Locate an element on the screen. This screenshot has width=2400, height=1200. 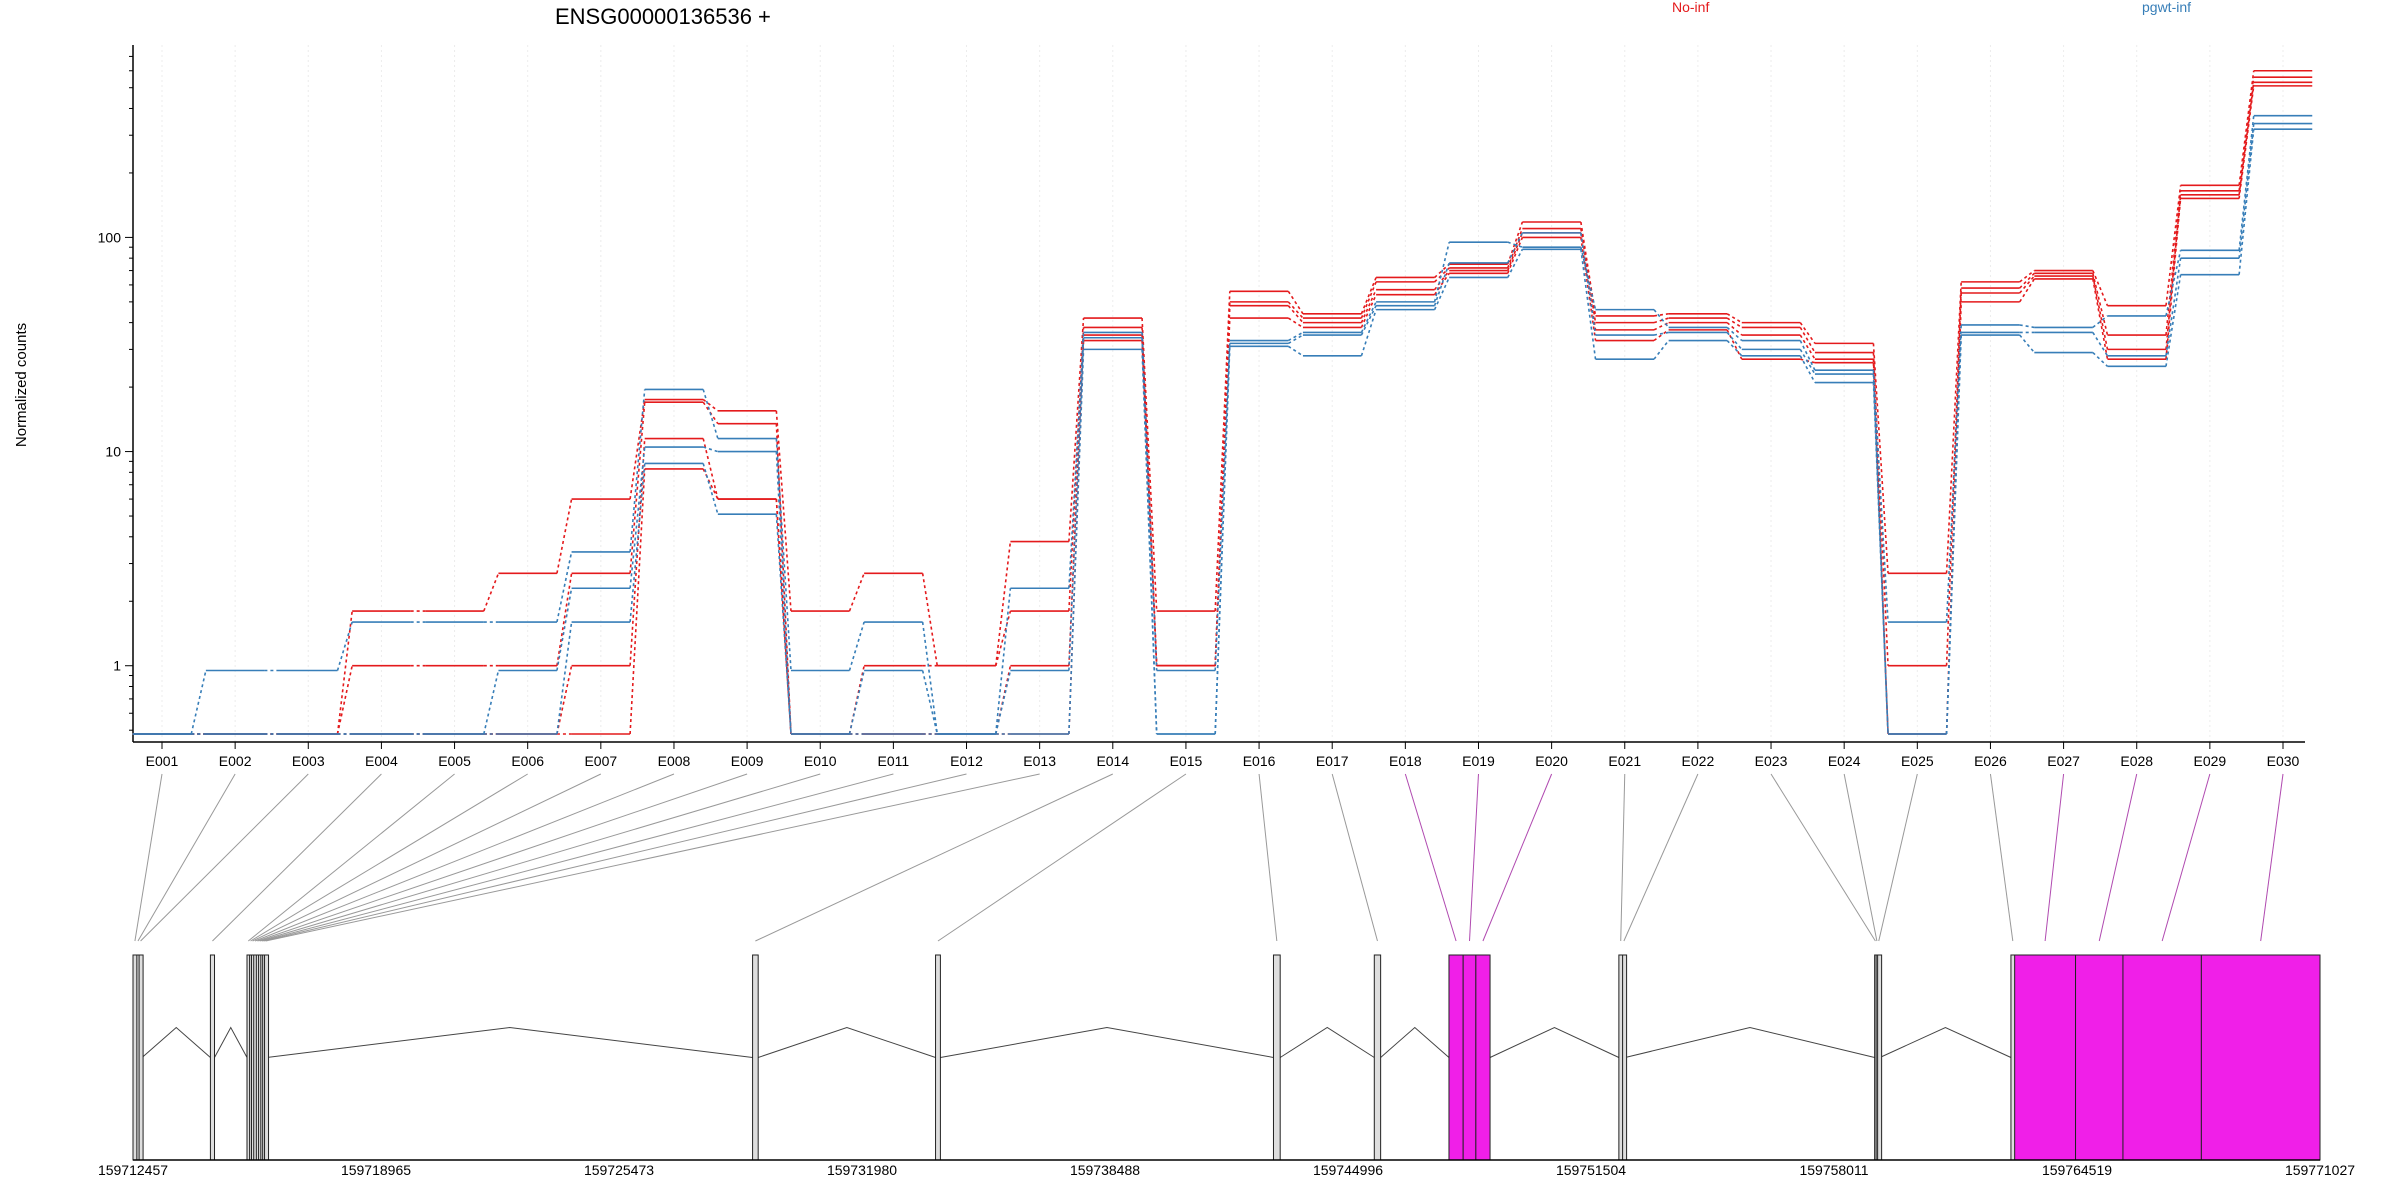
x-tick-label-e024: E024 is located at coordinates (1844, 761).